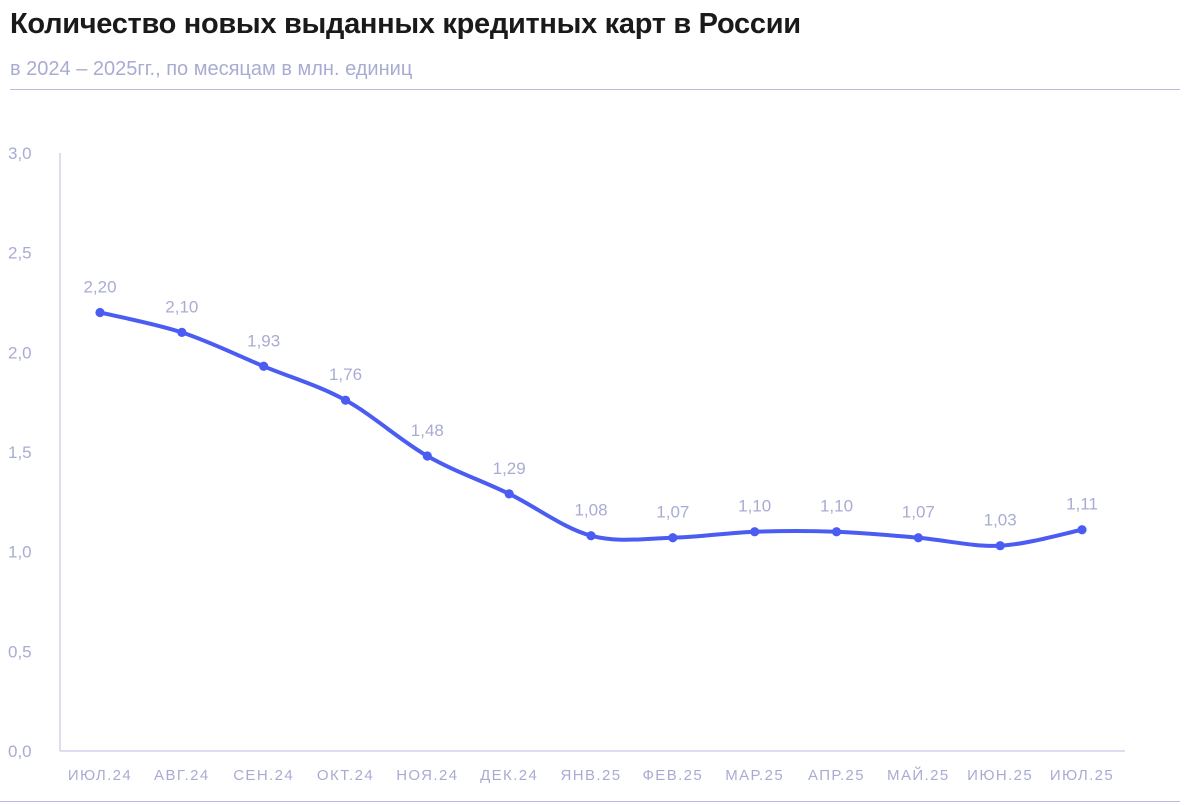 This screenshot has width=1200, height=805. What do you see at coordinates (1000, 775) in the screenshot?
I see `x-tick-label: ИЮН.25` at bounding box center [1000, 775].